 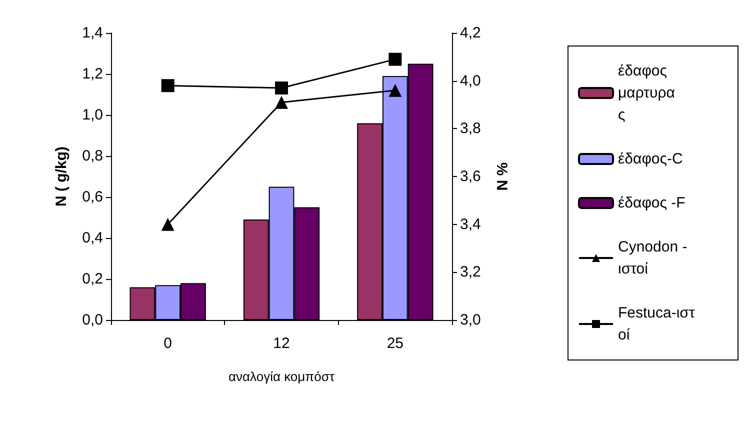 What do you see at coordinates (470, 176) in the screenshot?
I see `y2-tick-label: 3,6` at bounding box center [470, 176].